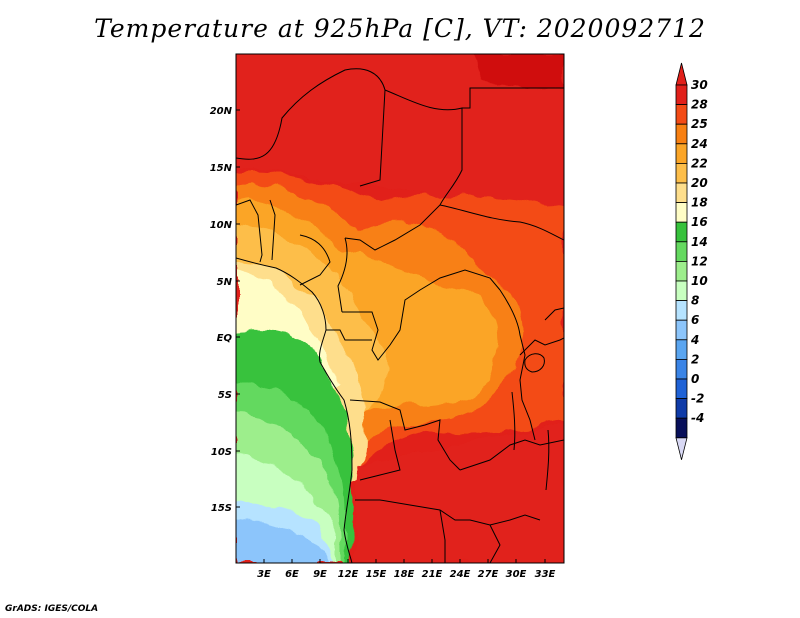  I want to click on colorbar-label: 20, so click(699, 183).